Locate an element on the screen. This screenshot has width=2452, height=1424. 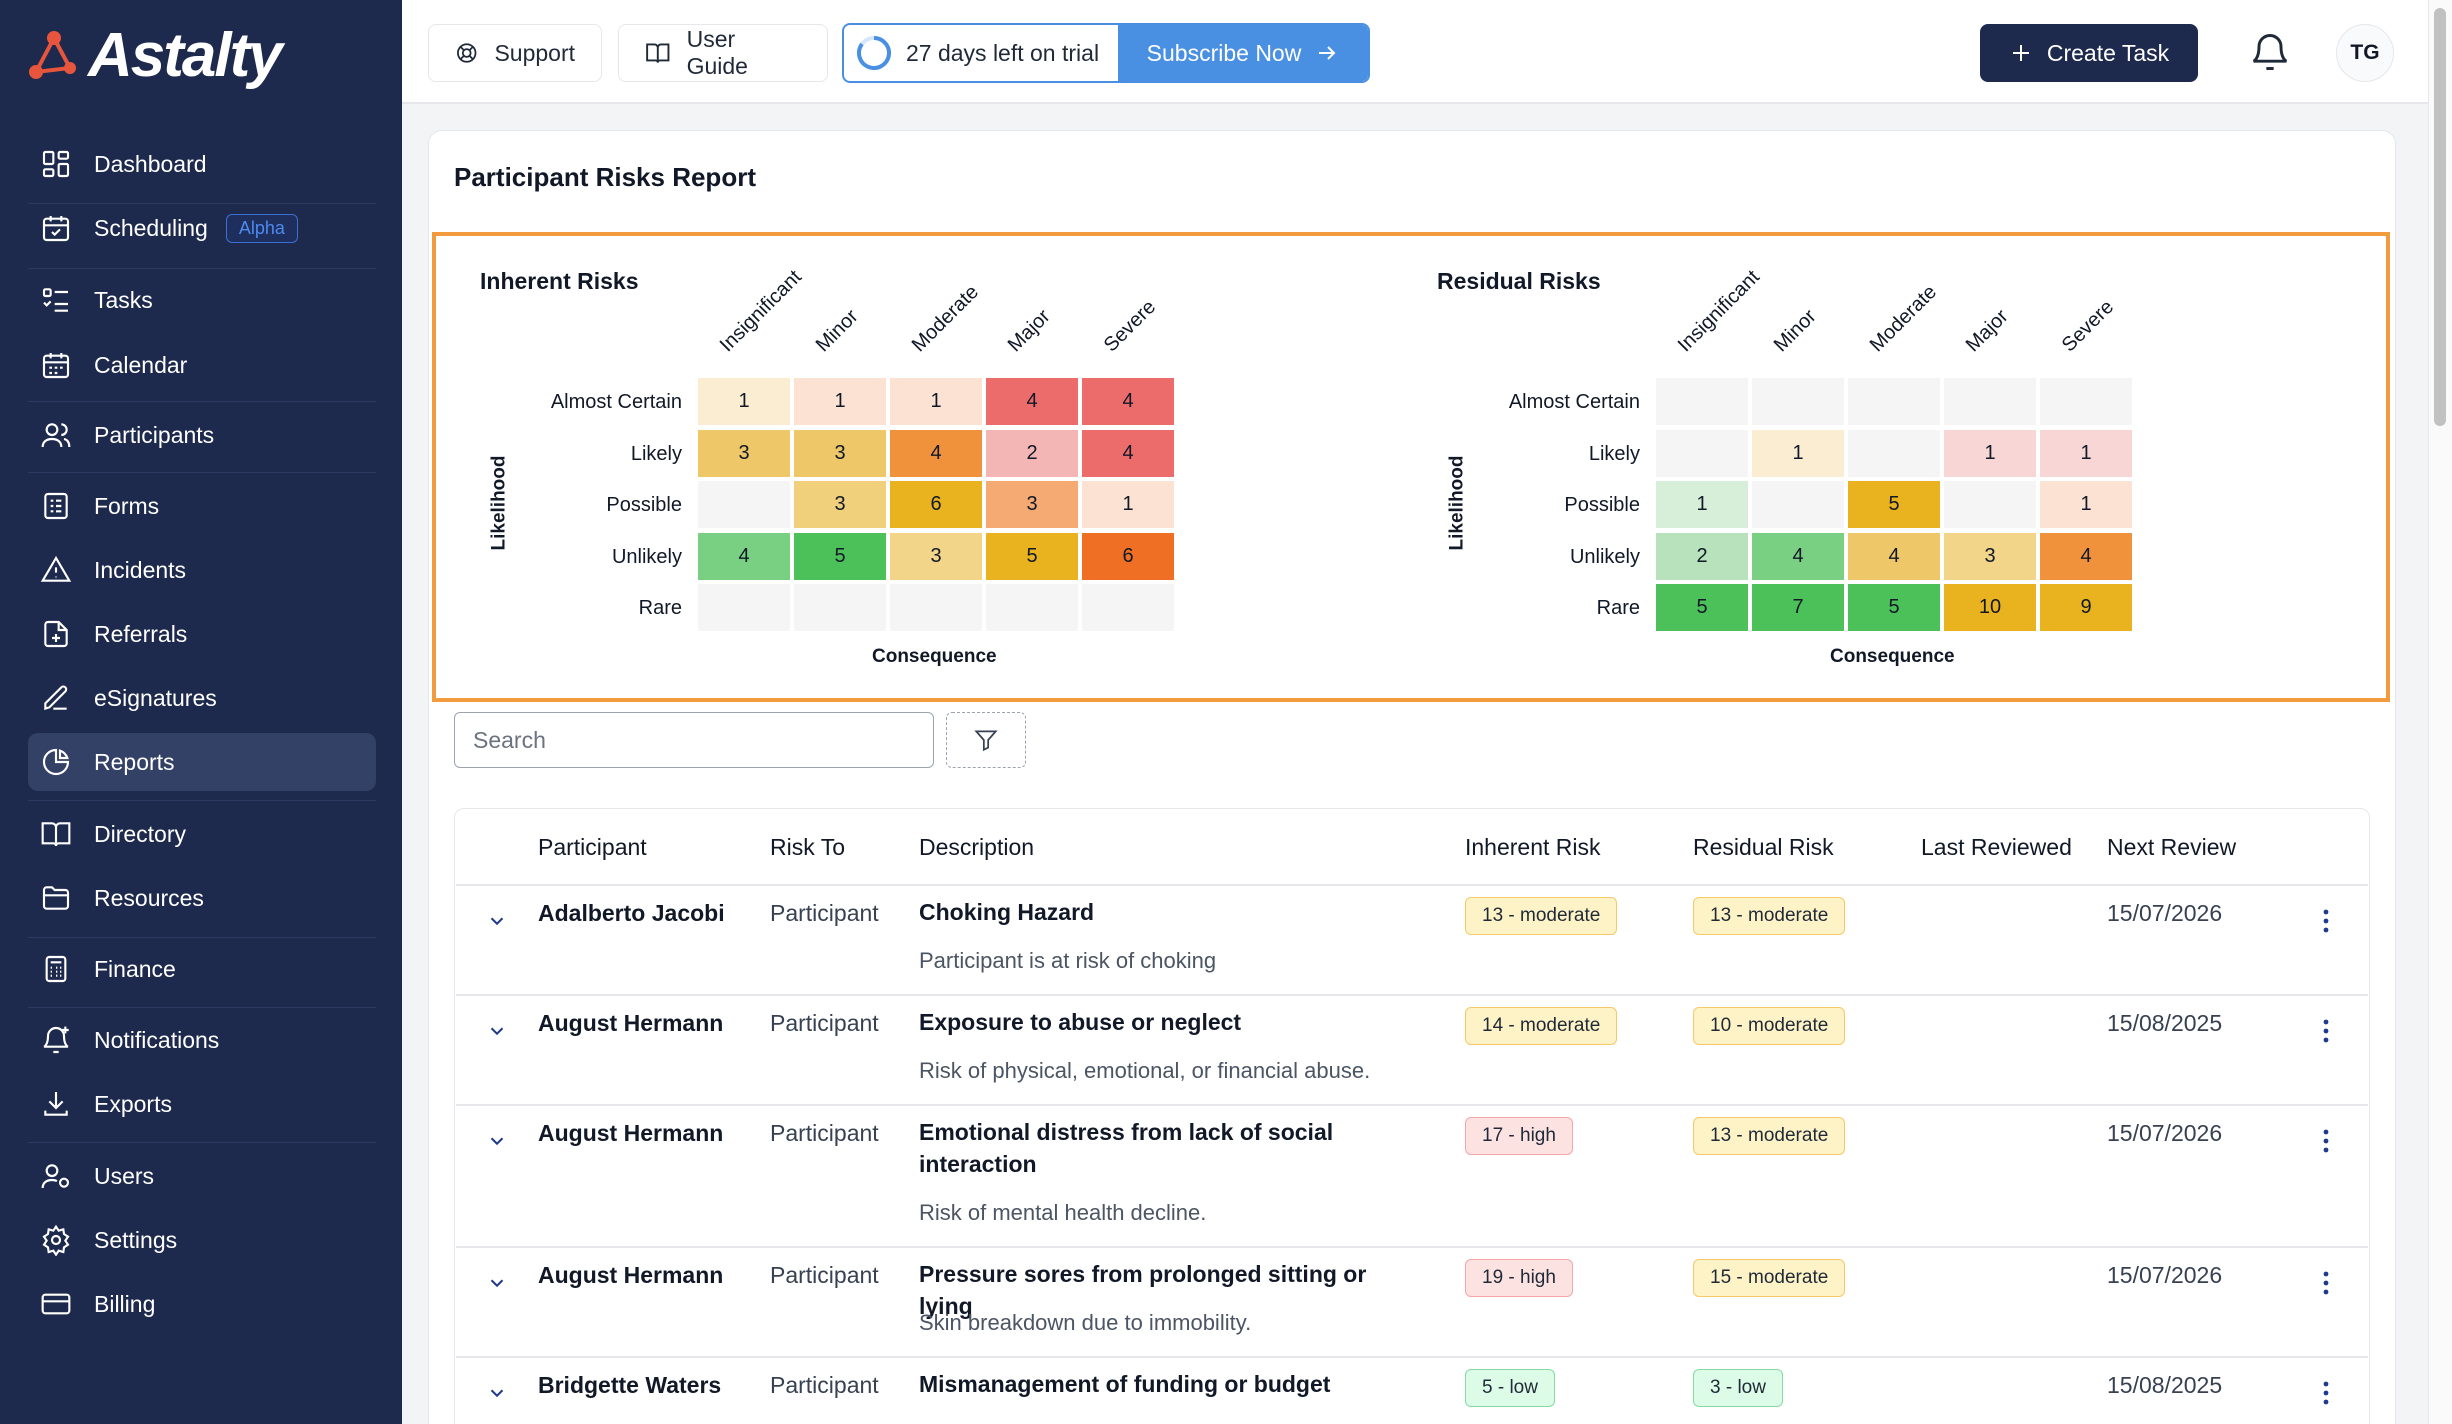
matrix-cell: 7 is located at coordinates (1798, 607).